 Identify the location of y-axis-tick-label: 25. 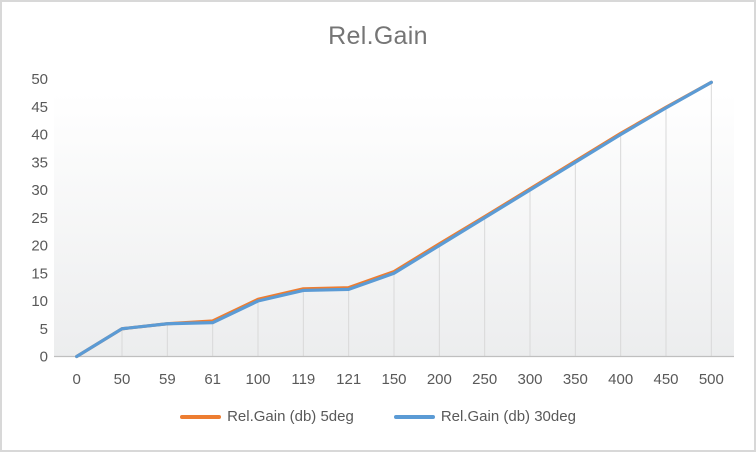
(39, 218).